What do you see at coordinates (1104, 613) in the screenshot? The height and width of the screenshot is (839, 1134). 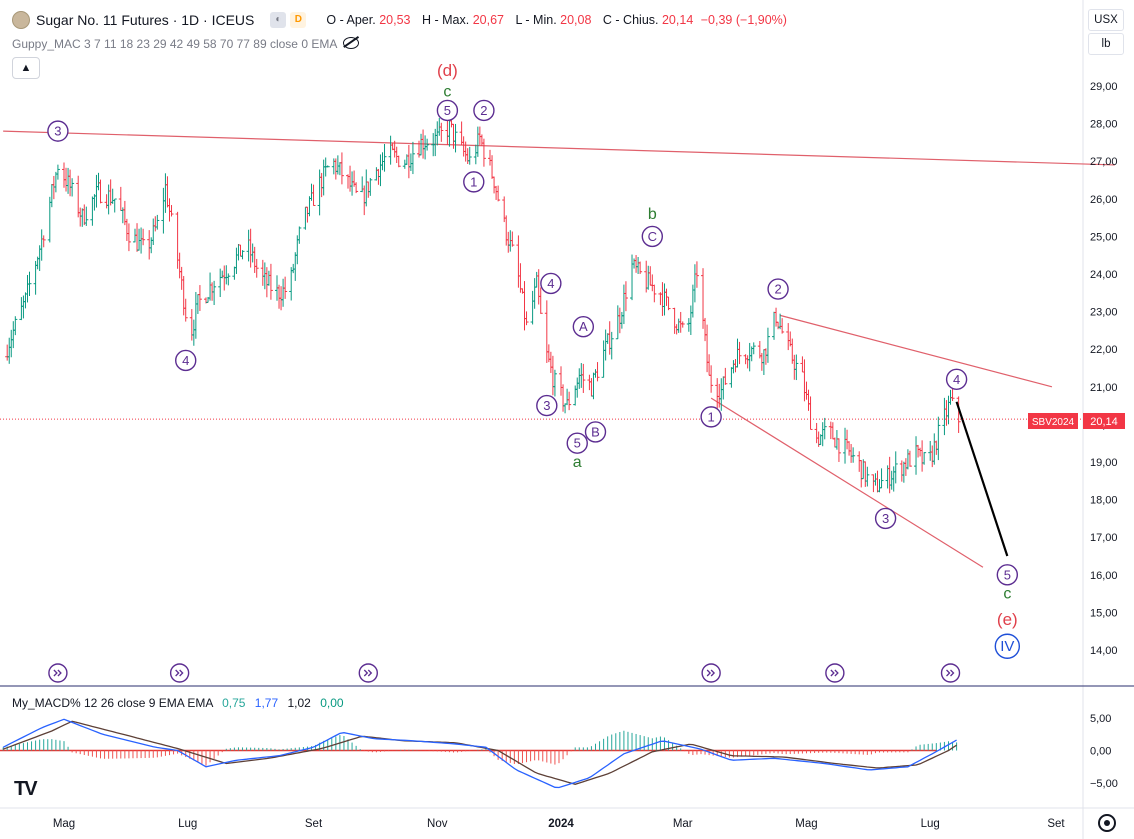 I see `y-tick-label: 15,00` at bounding box center [1104, 613].